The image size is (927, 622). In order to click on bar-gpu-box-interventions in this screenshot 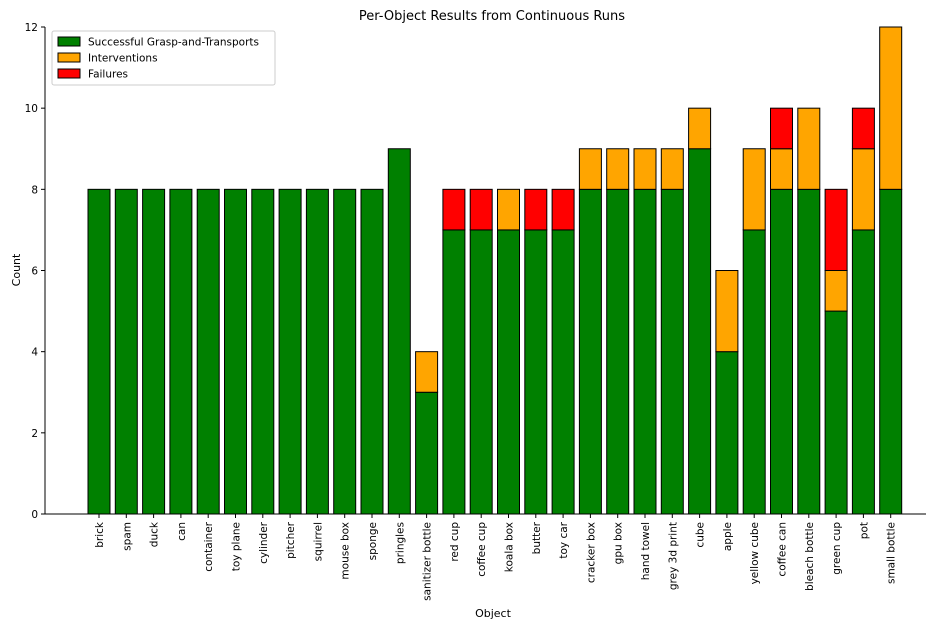, I will do `click(618, 169)`.